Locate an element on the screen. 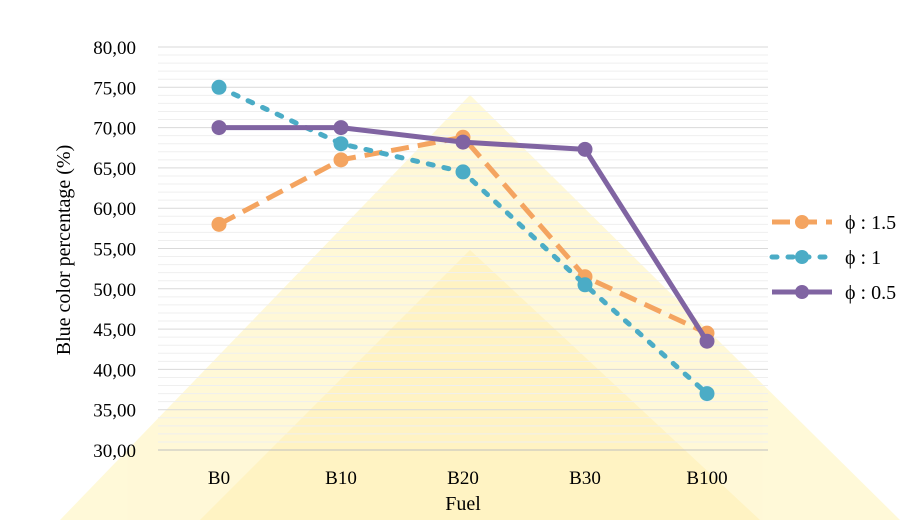 The width and height of the screenshot is (920, 525). y-tick-label: 50,00 is located at coordinates (114, 290).